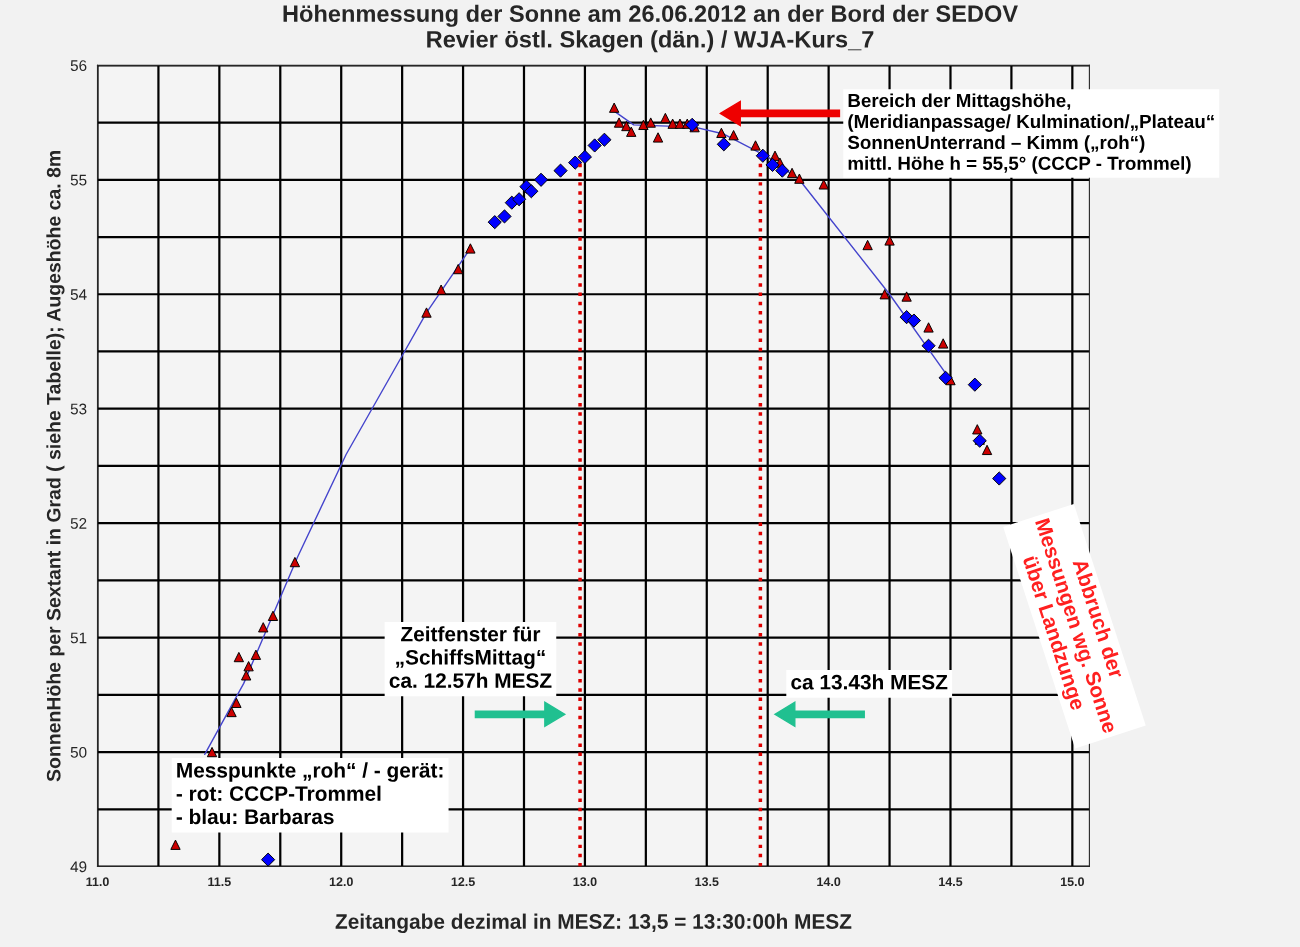 This screenshot has width=1300, height=947. Describe the element at coordinates (1072, 882) in the screenshot. I see `x-tick-label: 15.0` at that location.